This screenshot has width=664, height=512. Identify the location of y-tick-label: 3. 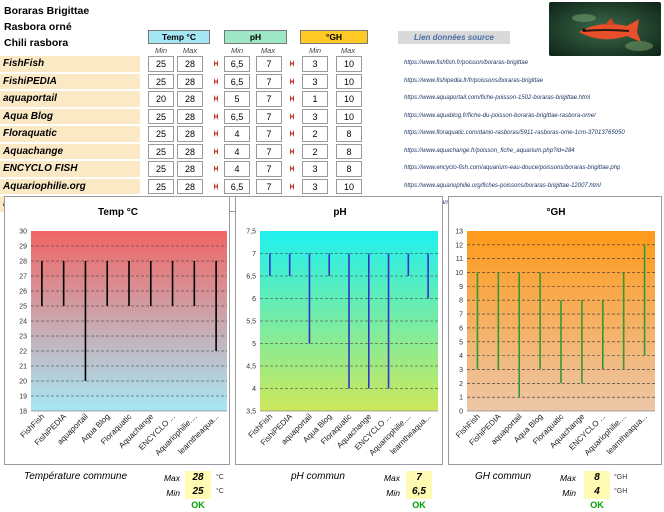
(461, 370).